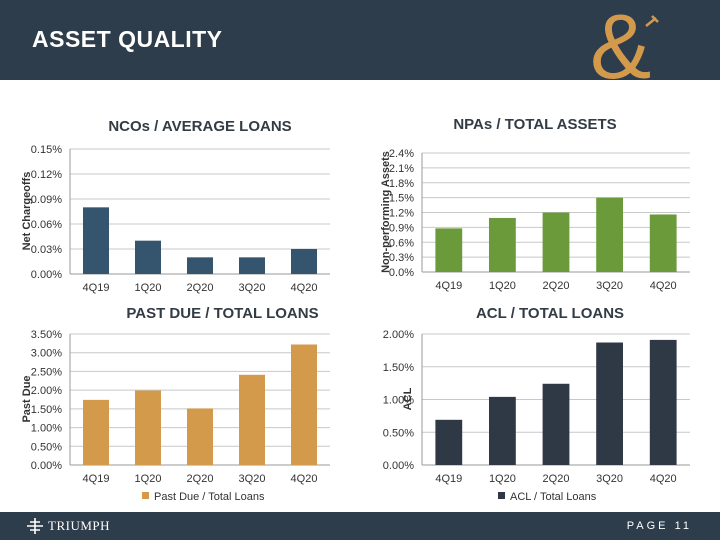 The image size is (720, 540). What do you see at coordinates (550, 313) in the screenshot?
I see `chart-title-acl: ACL / TOTAL LOANS` at bounding box center [550, 313].